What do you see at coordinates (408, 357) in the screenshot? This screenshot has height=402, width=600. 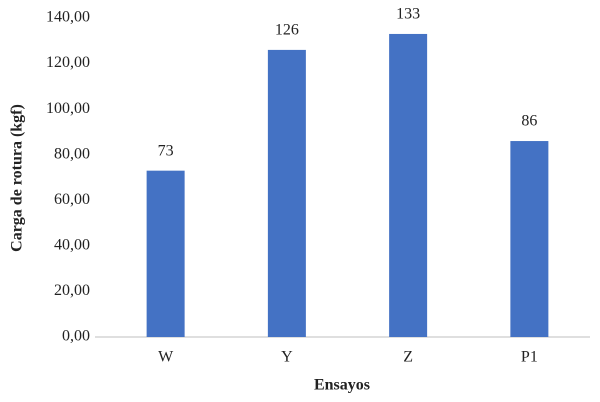 I see `x-tick-label: Z` at bounding box center [408, 357].